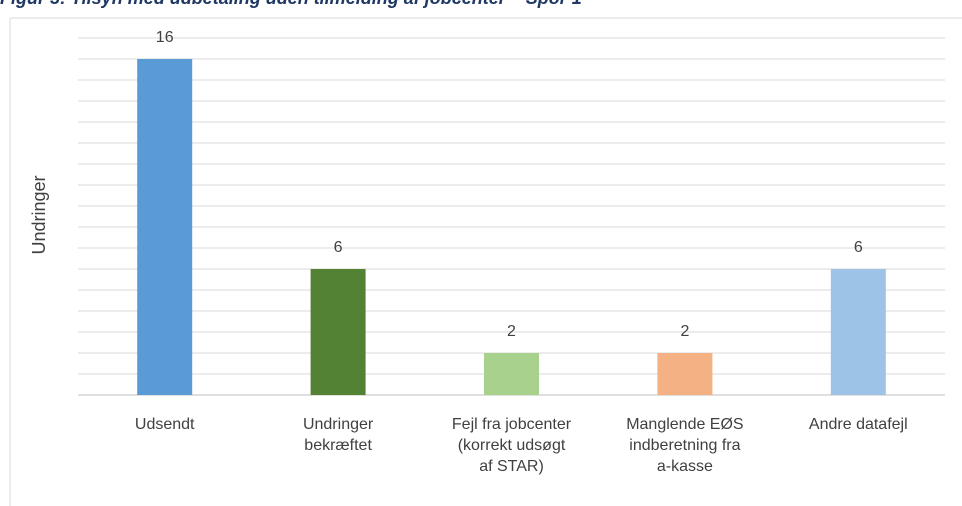 The height and width of the screenshot is (506, 962). Describe the element at coordinates (165, 37) in the screenshot. I see `data-label: 16` at that location.